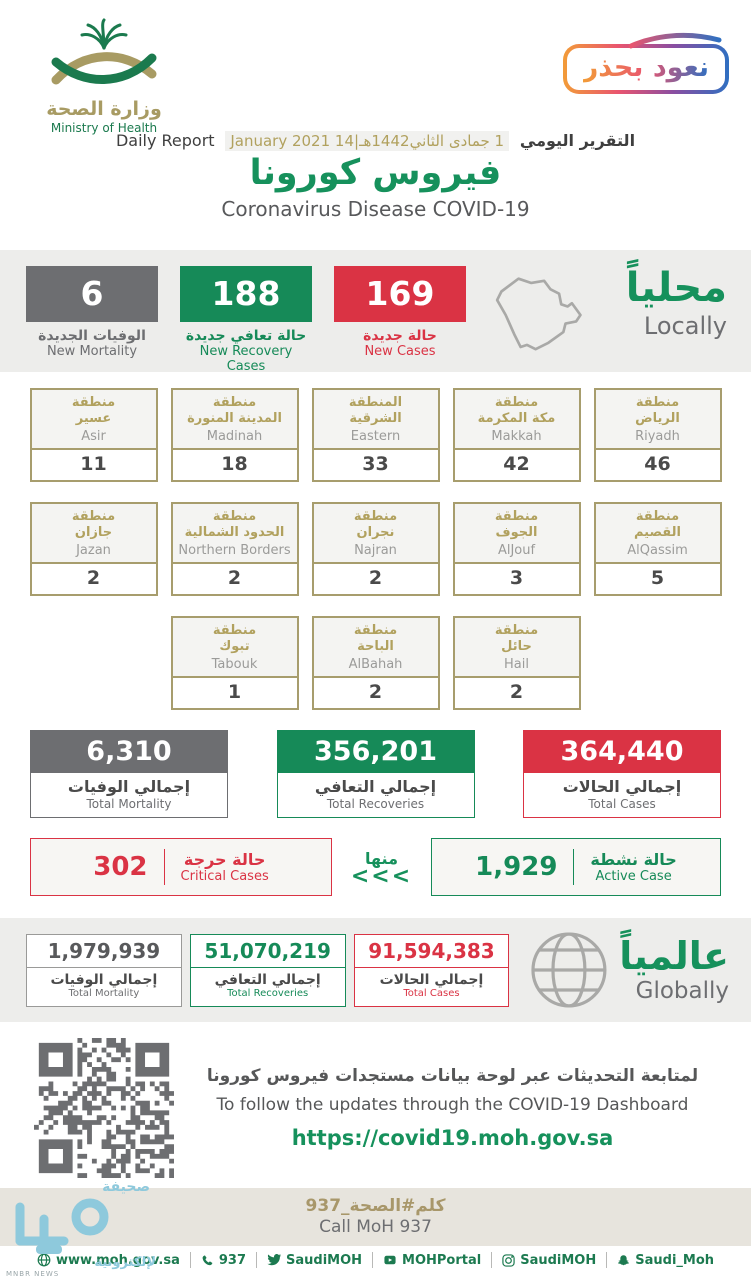 Image resolution: width=751 pixels, height=1280 pixels. I want to click on locally-heading-en: Locally, so click(685, 326).